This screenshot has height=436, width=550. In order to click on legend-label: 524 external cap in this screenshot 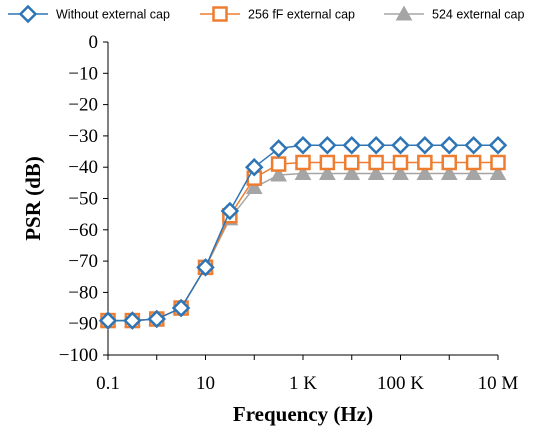, I will do `click(478, 15)`.